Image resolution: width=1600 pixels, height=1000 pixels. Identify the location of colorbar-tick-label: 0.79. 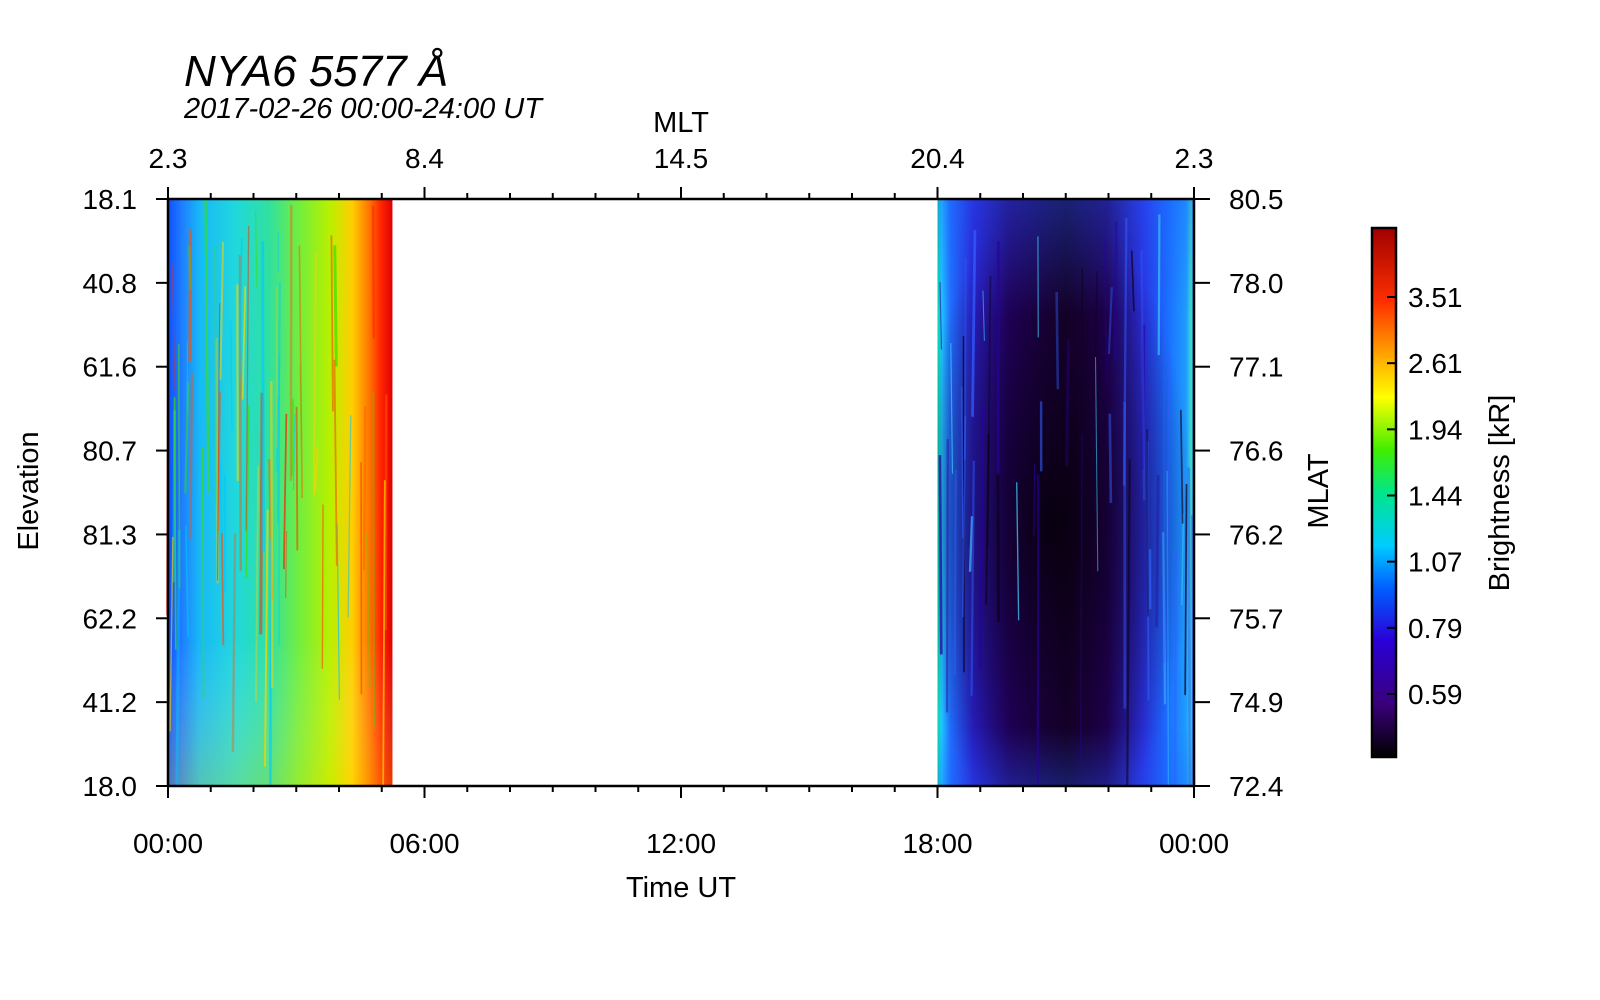
(1435, 628).